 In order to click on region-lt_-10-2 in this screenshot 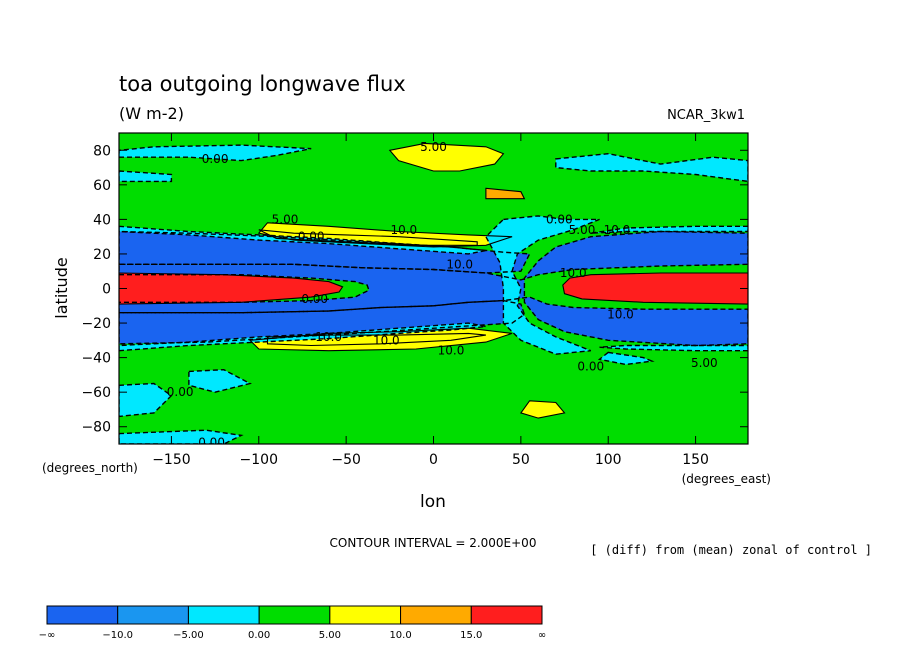, I will do `click(322, 322)`.